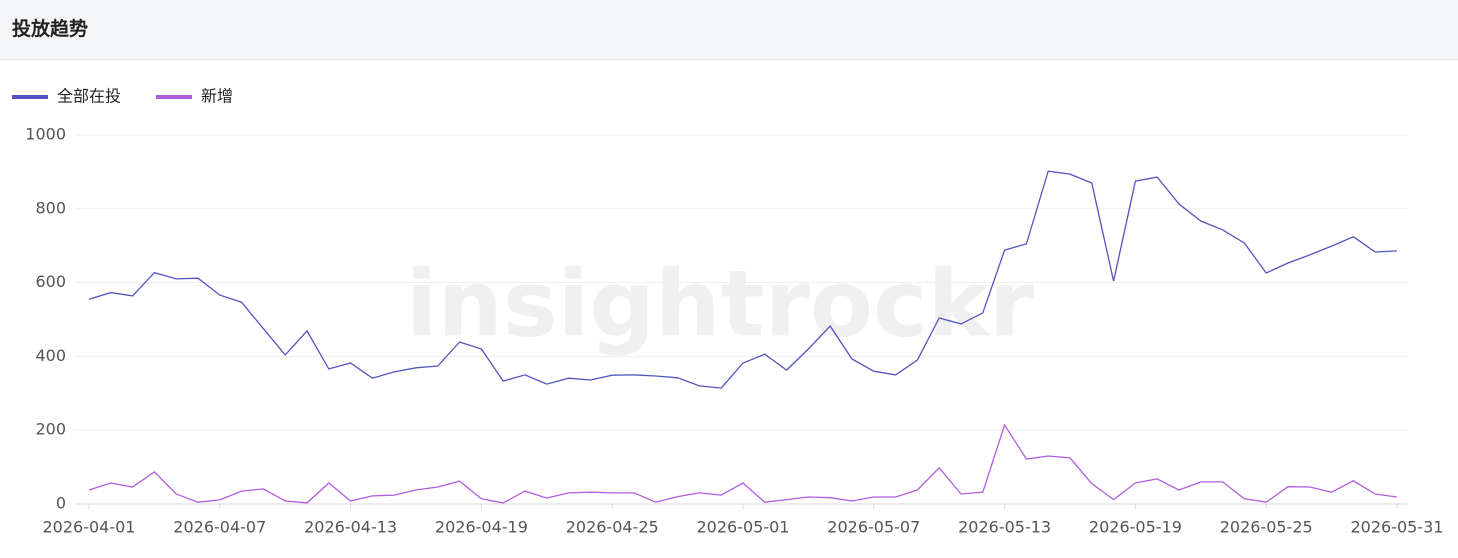  I want to click on x-tick-label: 2026-05-25, so click(1266, 527).